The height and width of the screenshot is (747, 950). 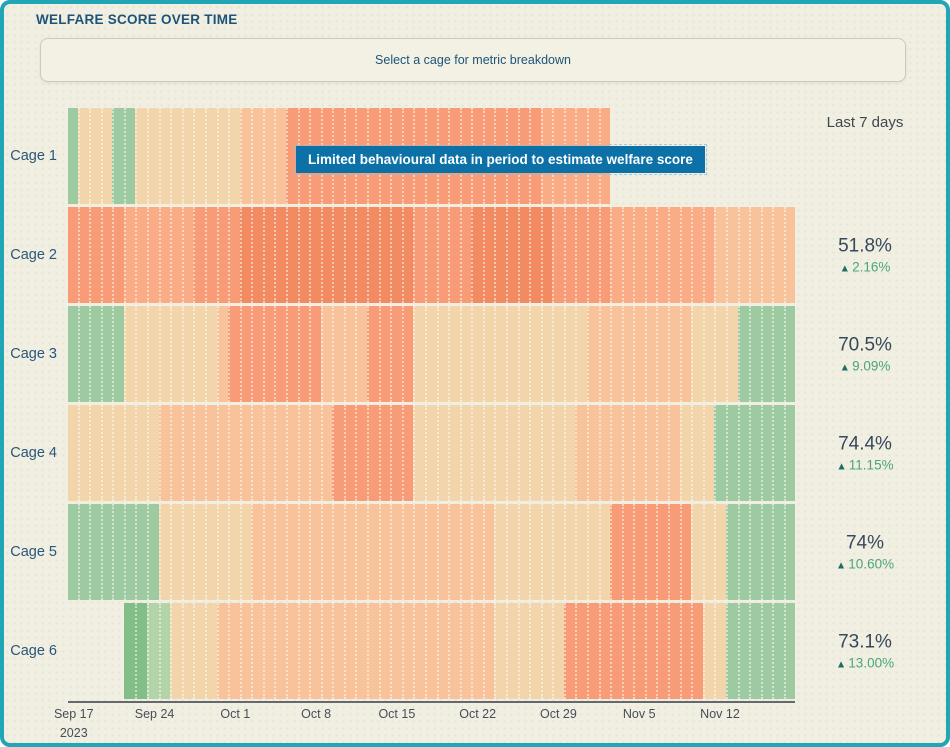 What do you see at coordinates (475, 354) in the screenshot?
I see `cage-row-3: Cage 3 70.5% ▲ 9.09%` at bounding box center [475, 354].